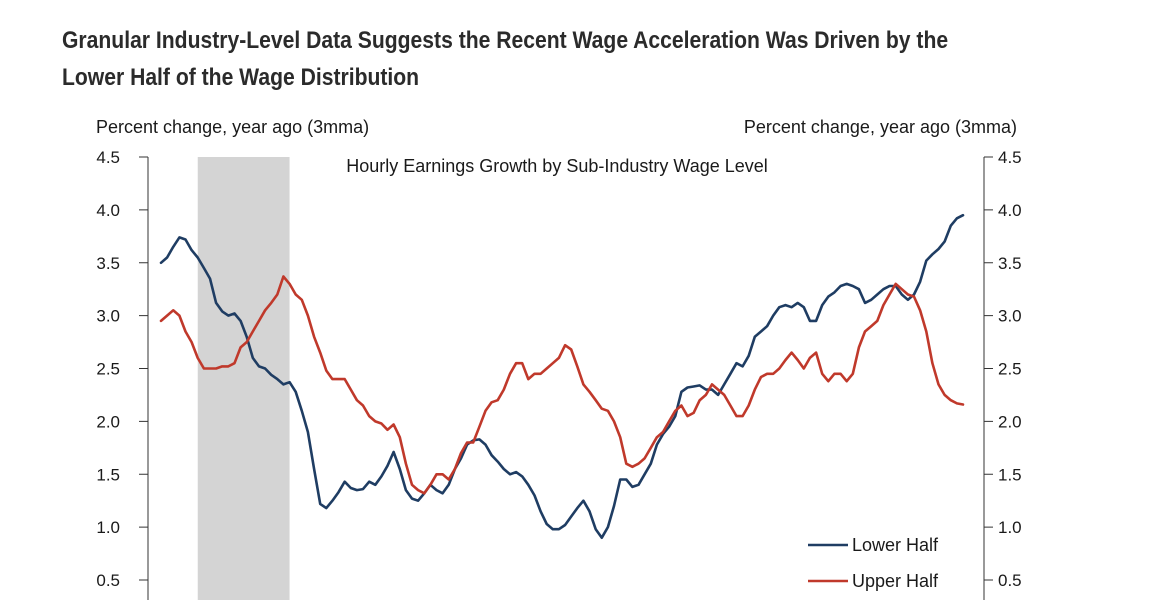 The image size is (1172, 600). Describe the element at coordinates (1010, 580) in the screenshot. I see `right-tick-label: 0.5` at that location.